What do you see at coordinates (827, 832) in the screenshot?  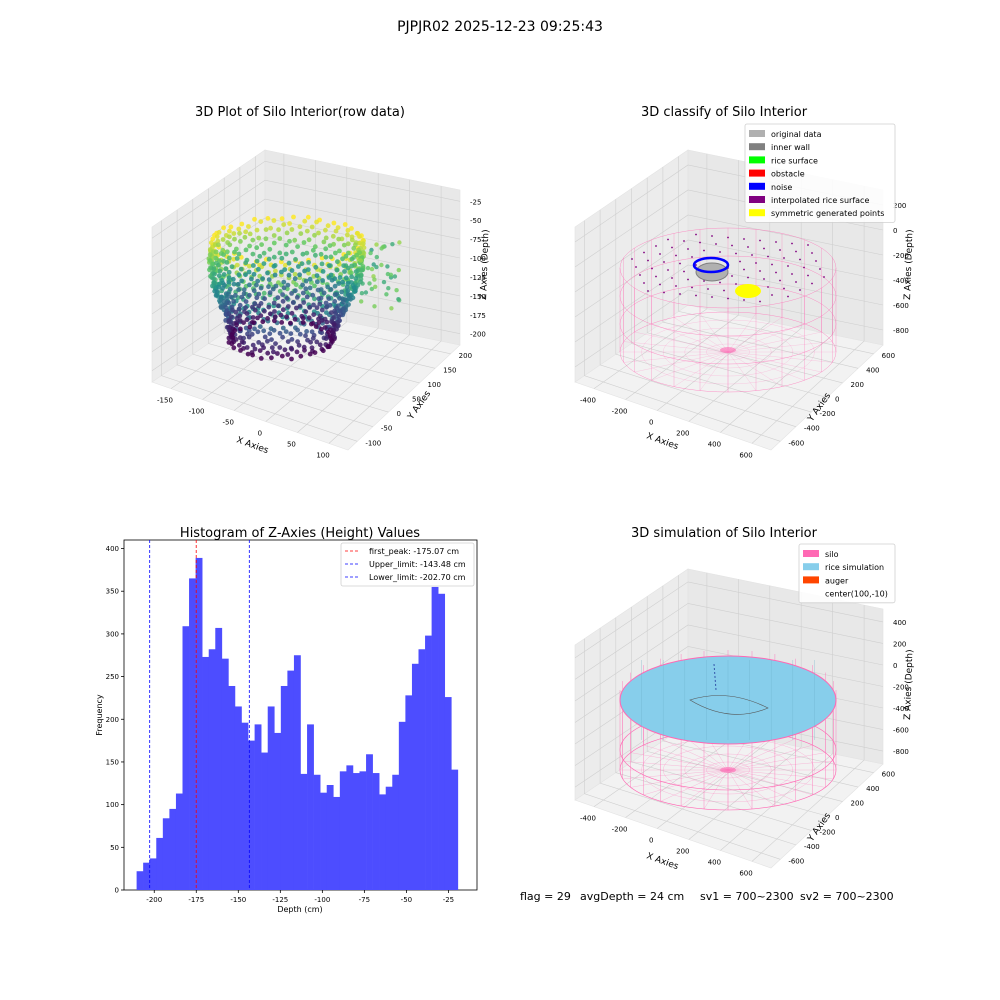 I see `p4-y-tick-label: -200` at bounding box center [827, 832].